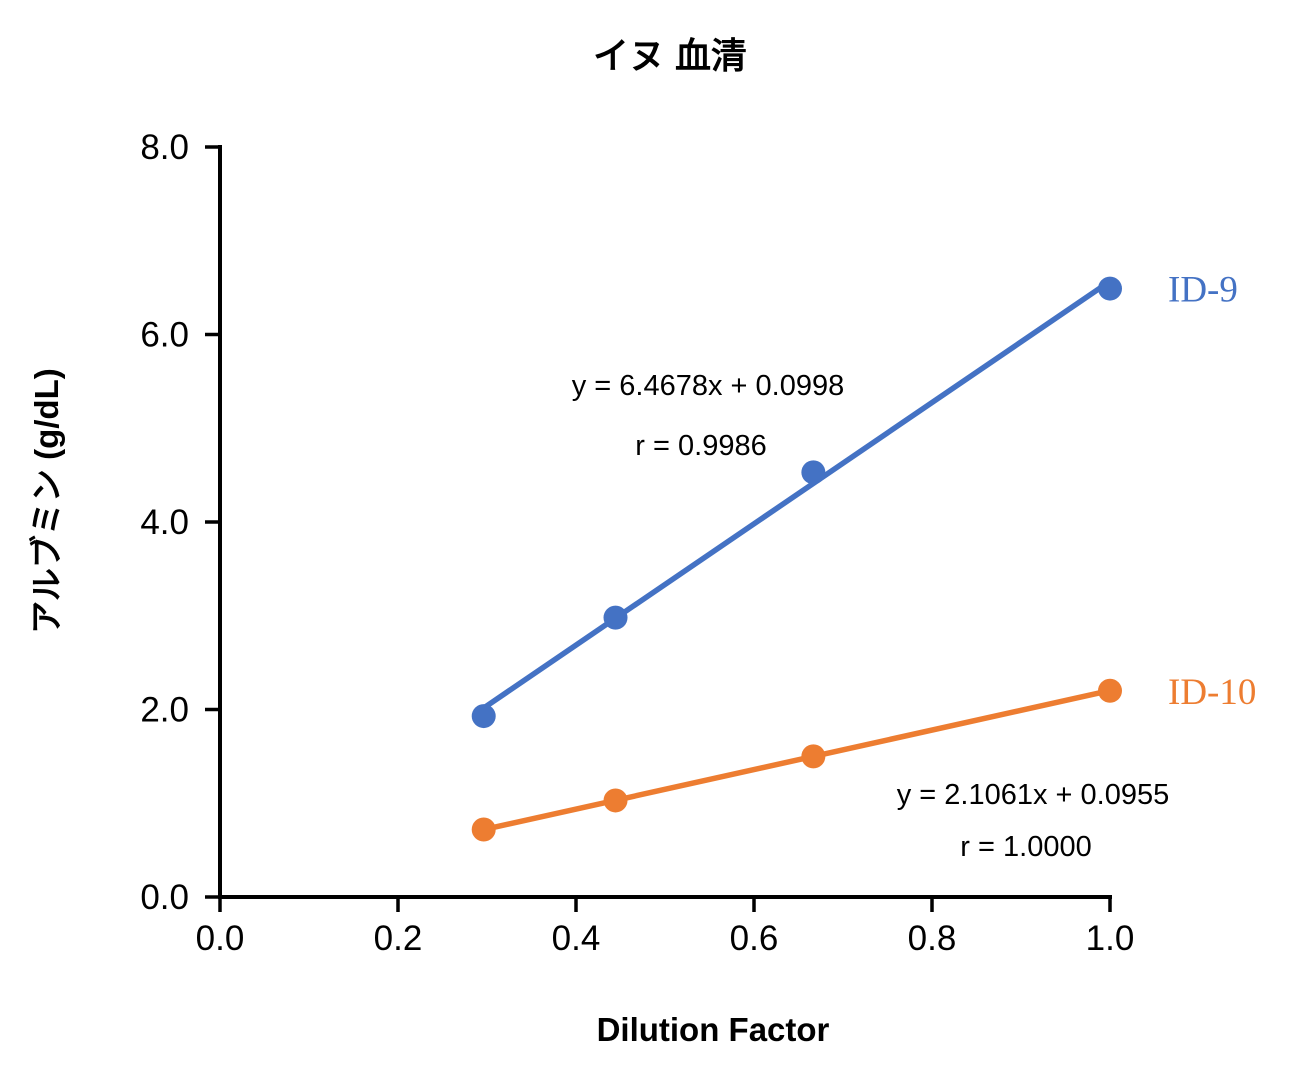  I want to click on x-tick-label: 1.0, so click(1110, 938).